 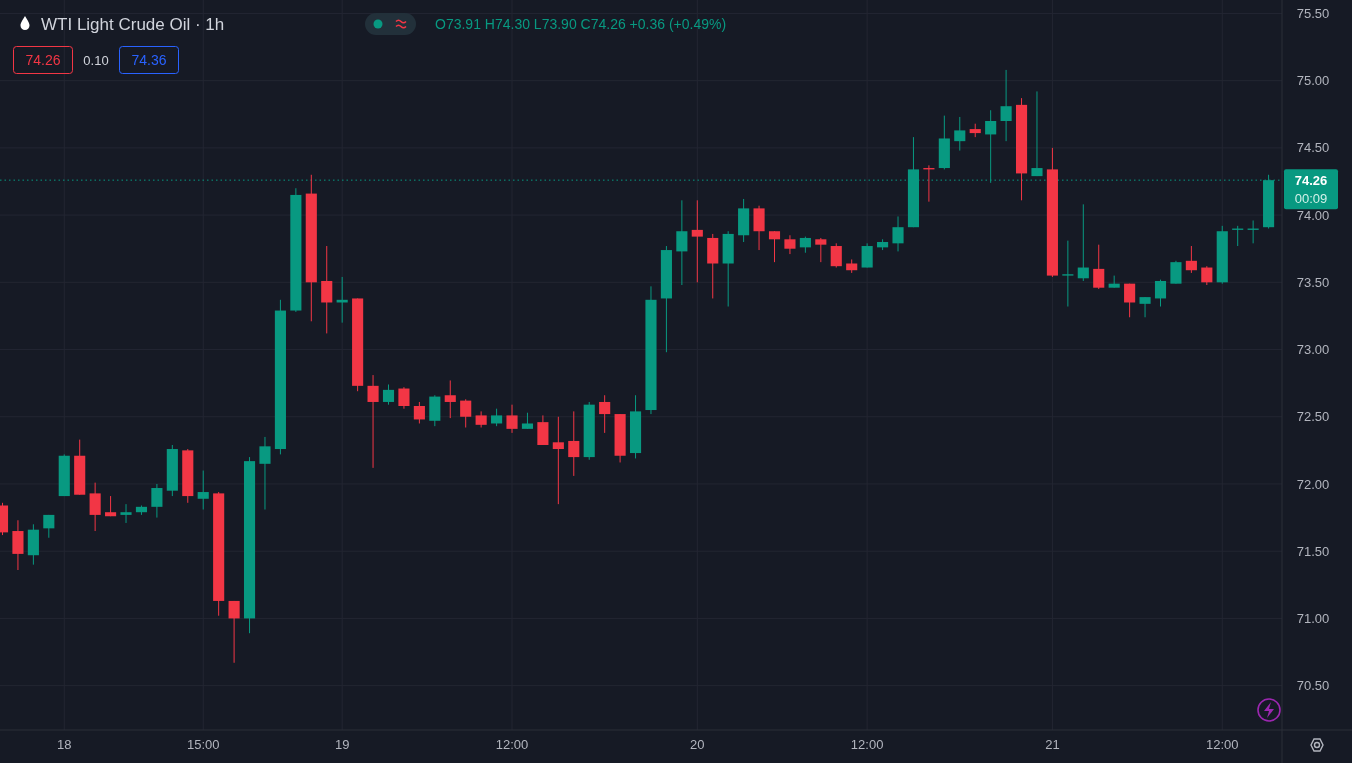 What do you see at coordinates (96, 60) in the screenshot?
I see `annotation: 0.10` at bounding box center [96, 60].